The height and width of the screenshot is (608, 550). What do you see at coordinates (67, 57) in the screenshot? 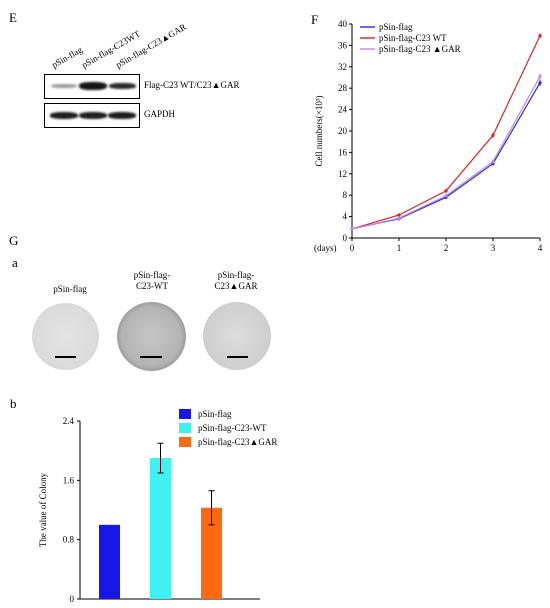
I see `lane-label-psin-flag: pSin-flag` at bounding box center [67, 57].